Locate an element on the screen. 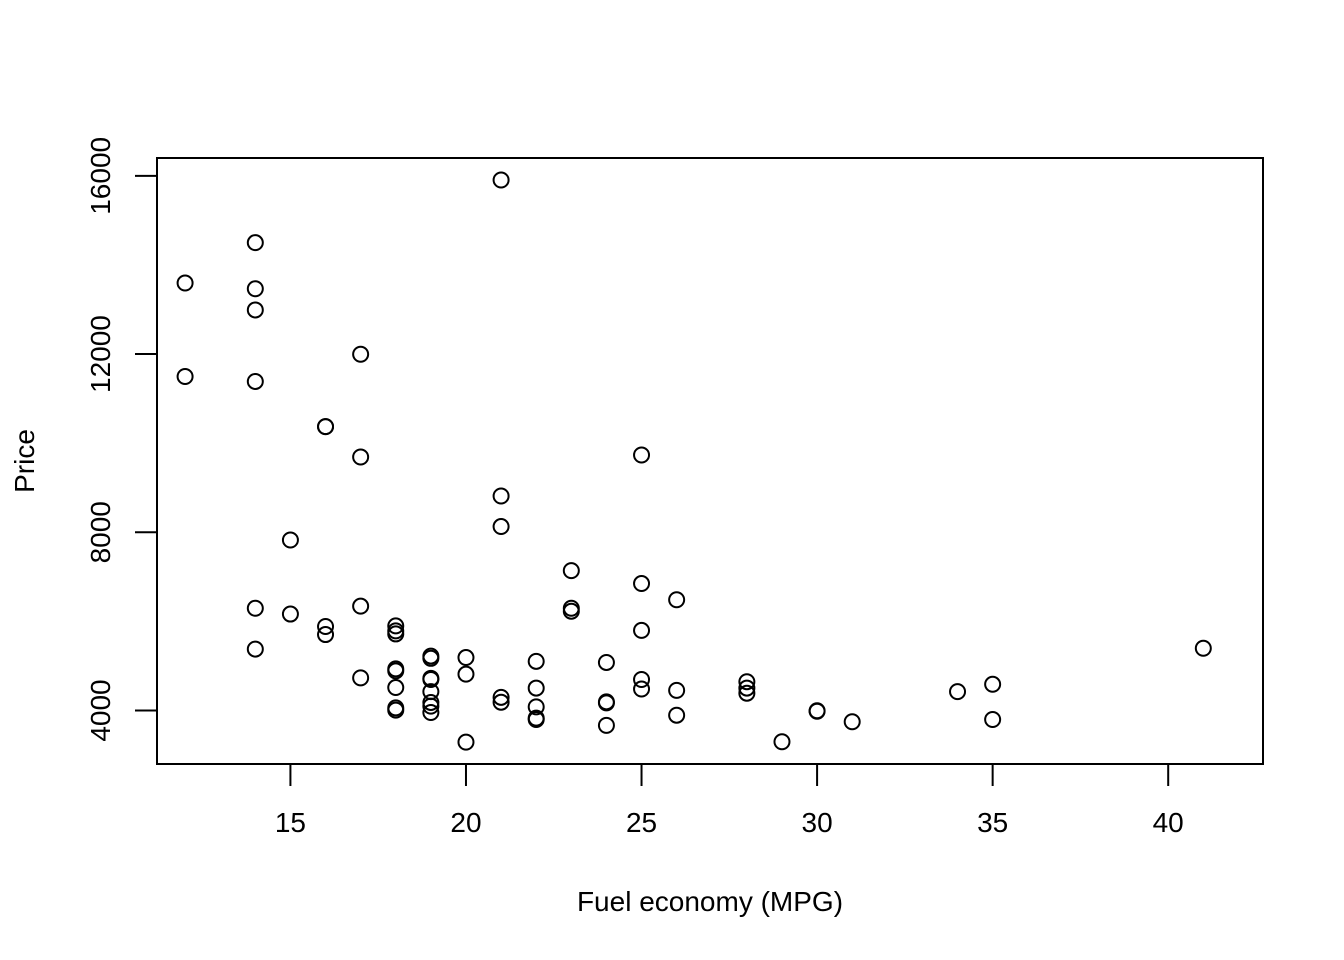 The width and height of the screenshot is (1344, 960). x-axis-title: Fuel economy (MPG) is located at coordinates (710, 901).